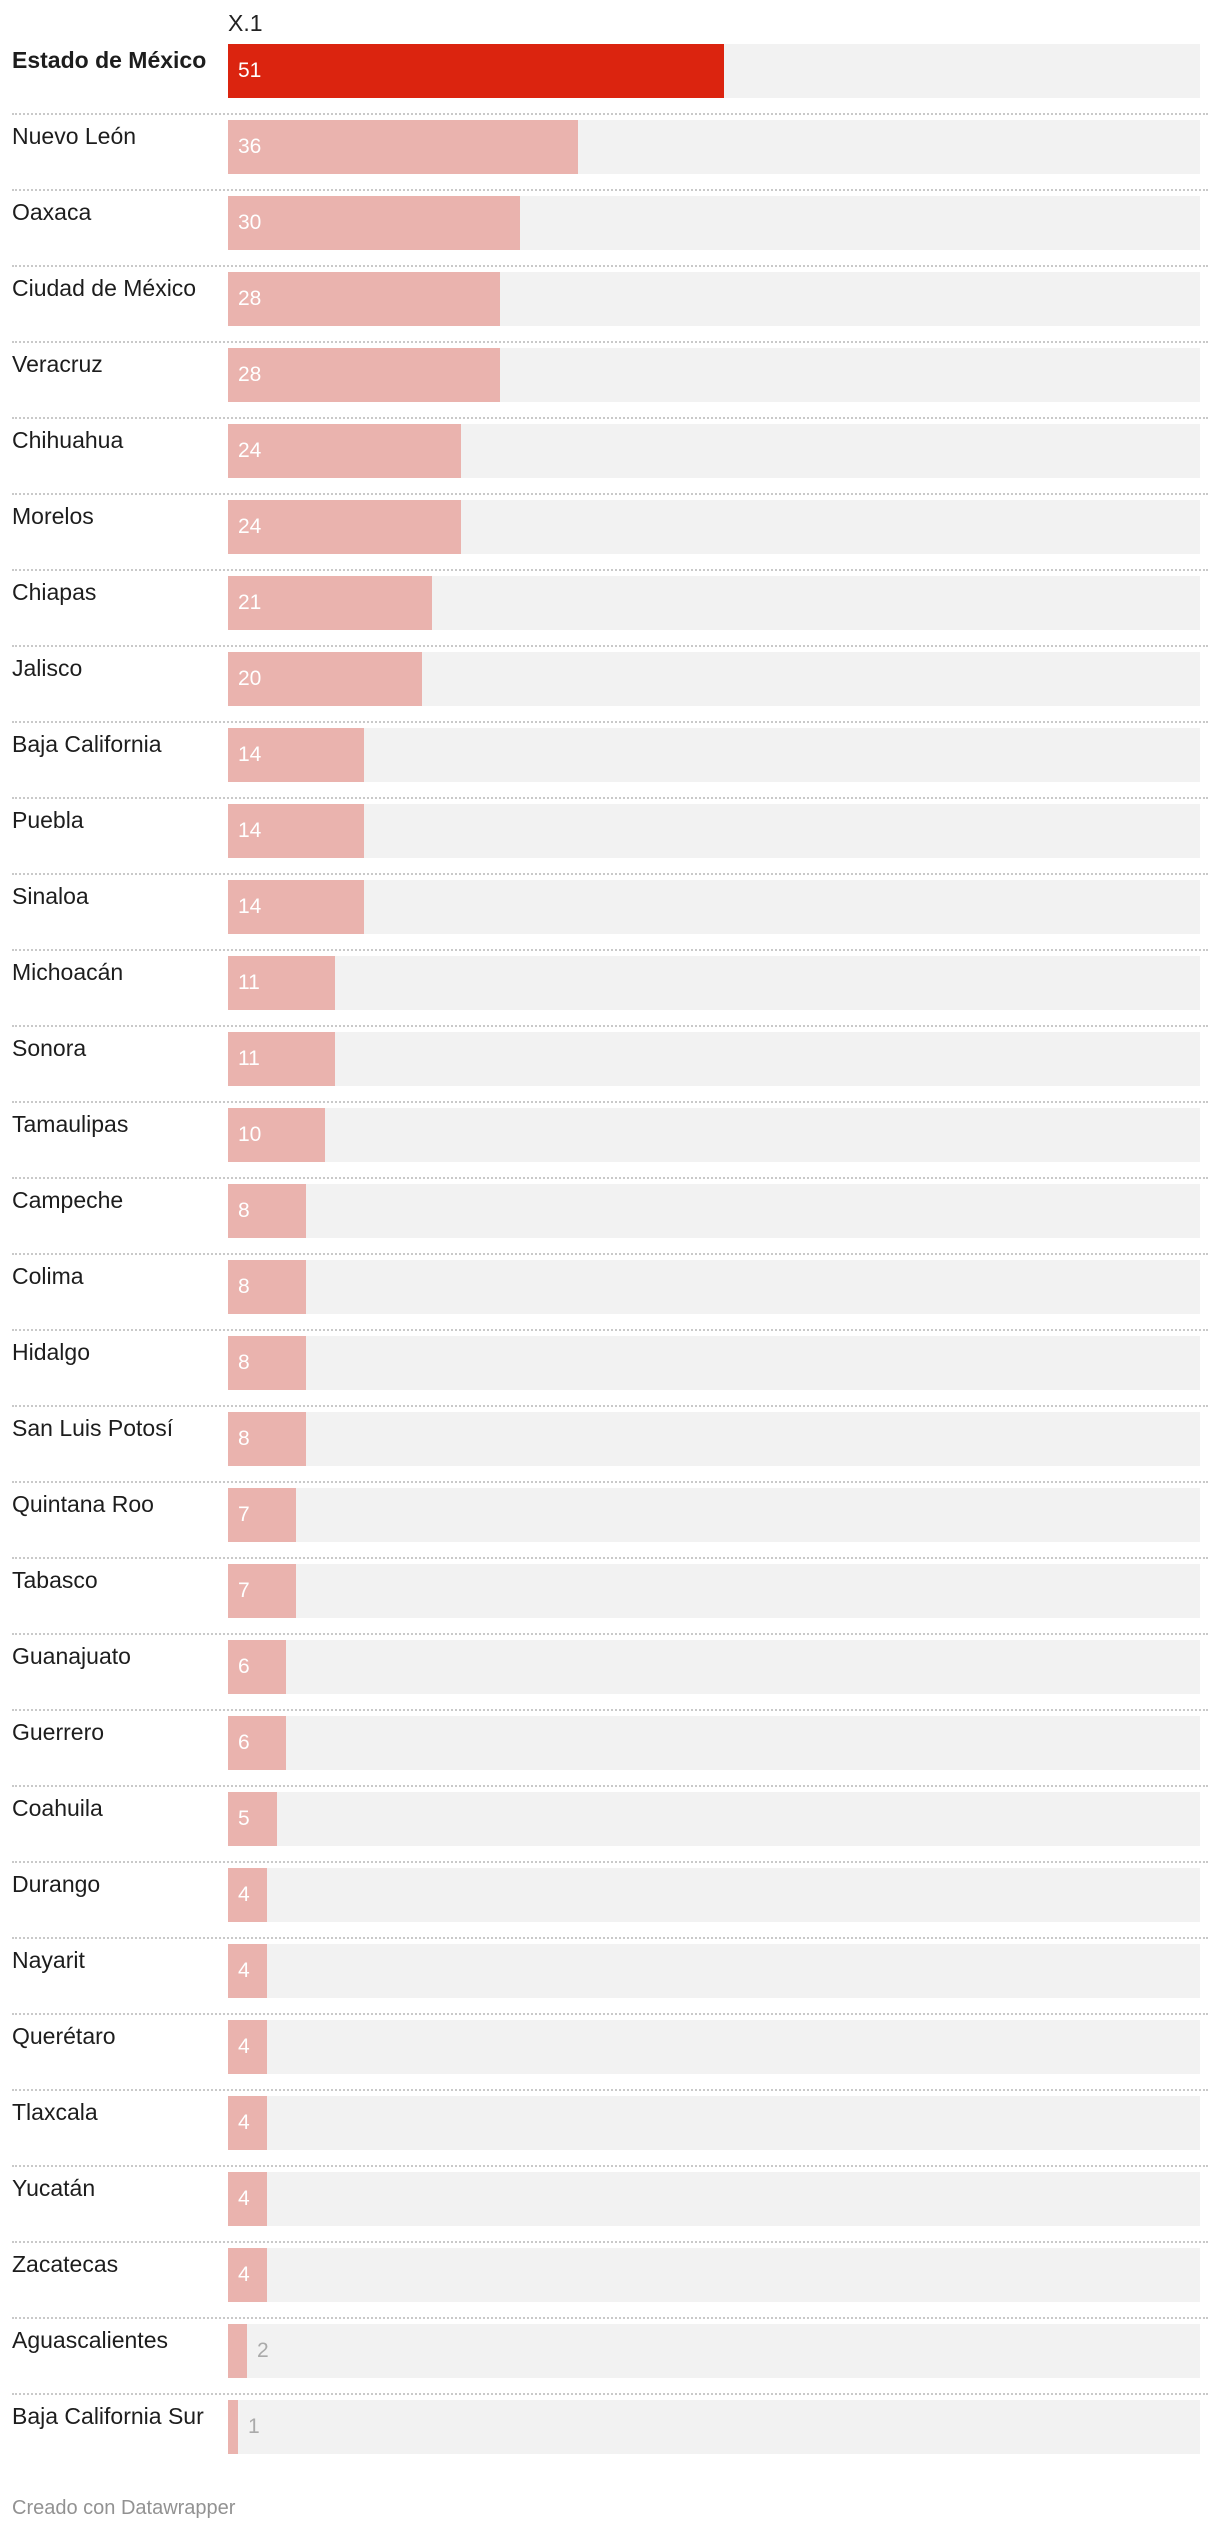 Image resolution: width=1220 pixels, height=2534 pixels. What do you see at coordinates (610, 296) in the screenshot?
I see `bar-row: Ciudad de México 28` at bounding box center [610, 296].